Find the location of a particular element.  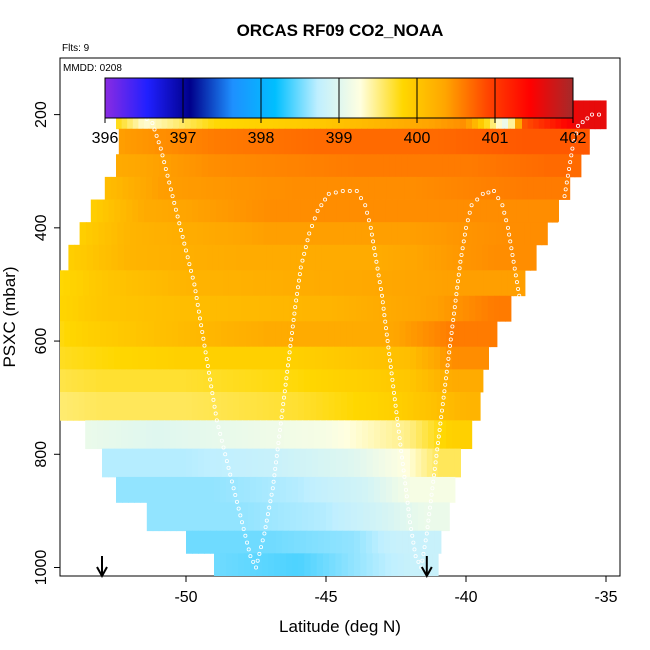

arrows is located at coordinates (264, 567).